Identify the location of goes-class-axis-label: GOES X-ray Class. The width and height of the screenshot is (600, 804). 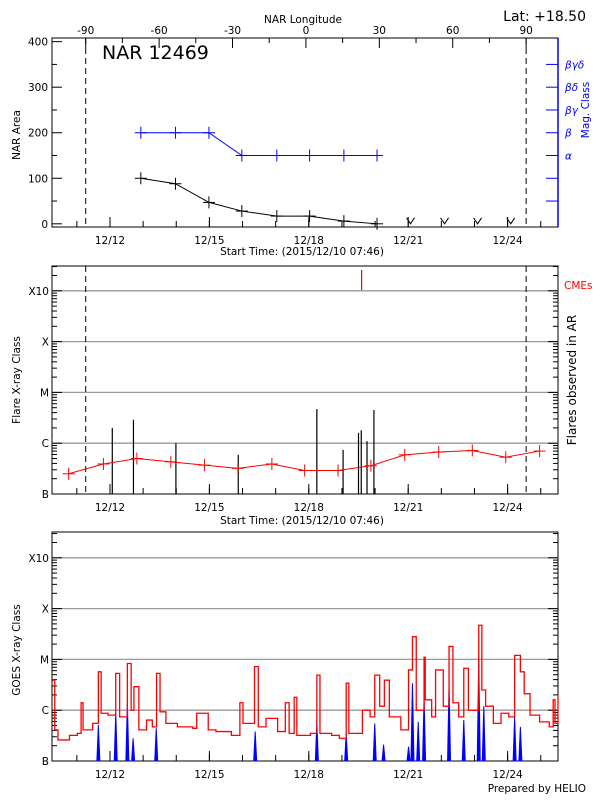
(17, 649).